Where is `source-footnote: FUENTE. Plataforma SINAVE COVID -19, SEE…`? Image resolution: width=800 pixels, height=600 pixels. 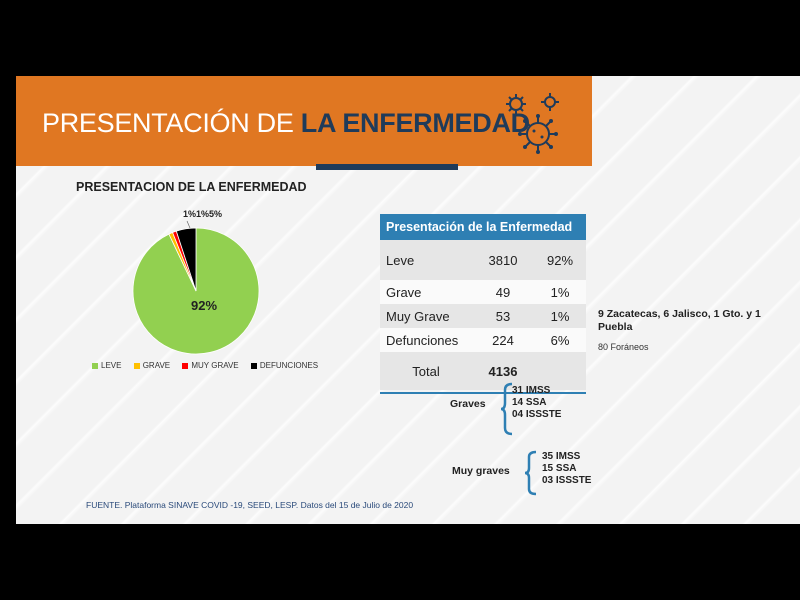
source-footnote: FUENTE. Plataforma SINAVE COVID -19, SEE… is located at coordinates (250, 505).